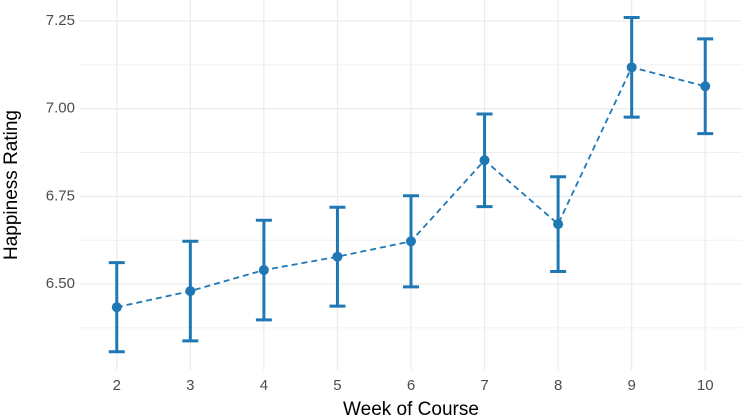  What do you see at coordinates (264, 385) in the screenshot?
I see `x-tick-label: 4` at bounding box center [264, 385].